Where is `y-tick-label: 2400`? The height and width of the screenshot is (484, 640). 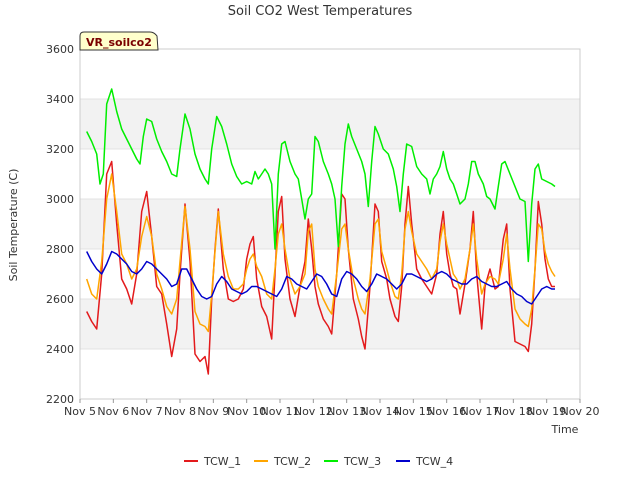 y-tick-label: 2400 is located at coordinates (60, 349).